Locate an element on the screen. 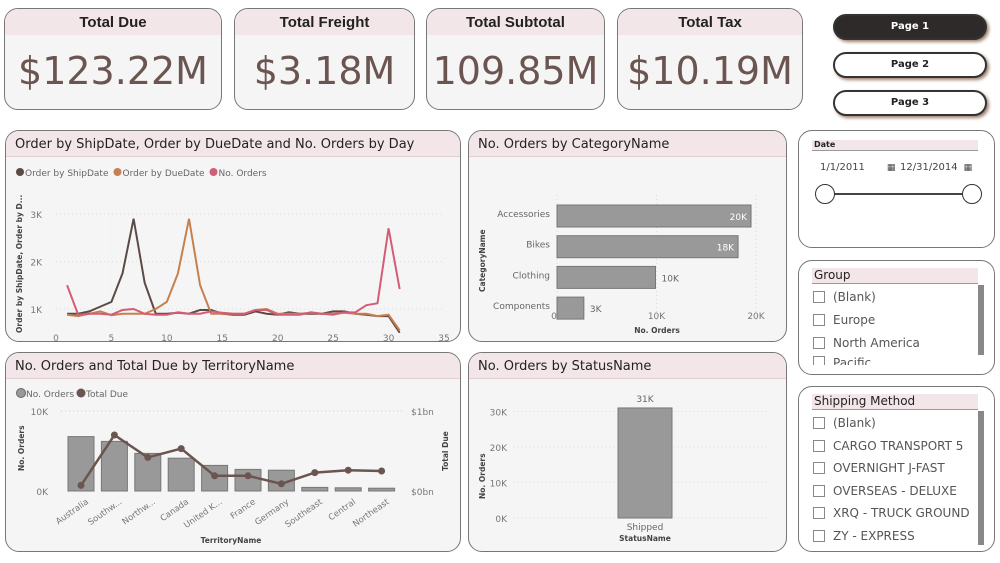 Image resolution: width=1000 pixels, height=563 pixels. x-tick-label: France is located at coordinates (243, 509).